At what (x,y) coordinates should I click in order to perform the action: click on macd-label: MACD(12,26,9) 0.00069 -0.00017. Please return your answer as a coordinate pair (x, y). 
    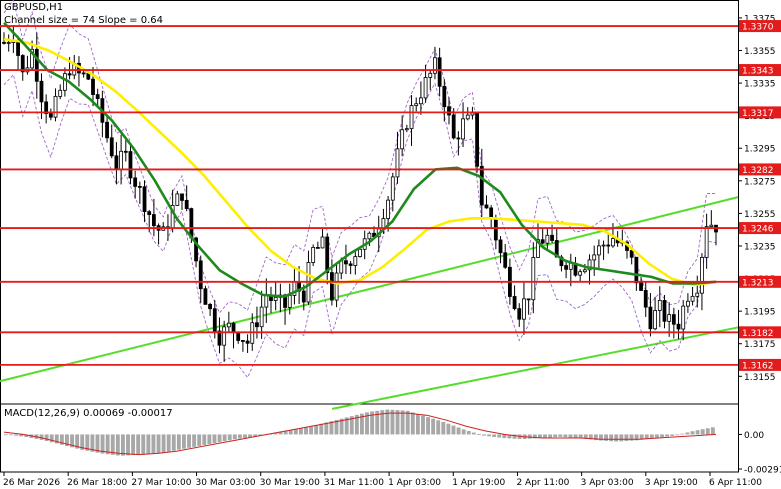
    Looking at the image, I should click on (88, 413).